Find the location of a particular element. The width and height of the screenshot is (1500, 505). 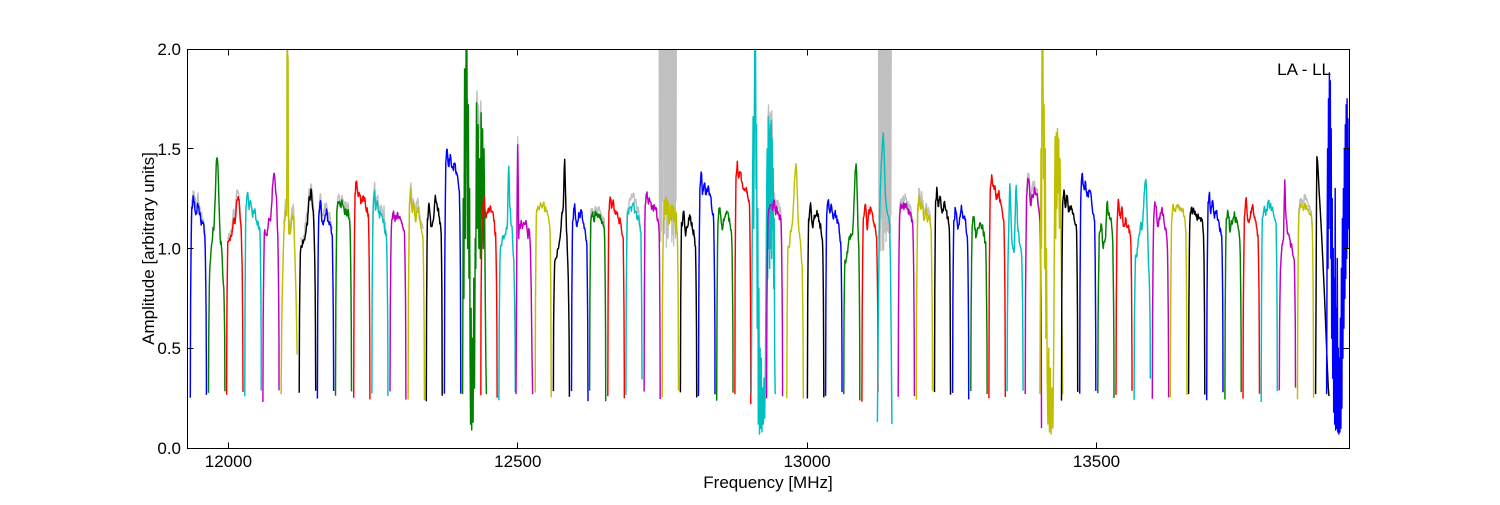

svg-text: 12000 is located at coordinates (228, 461).